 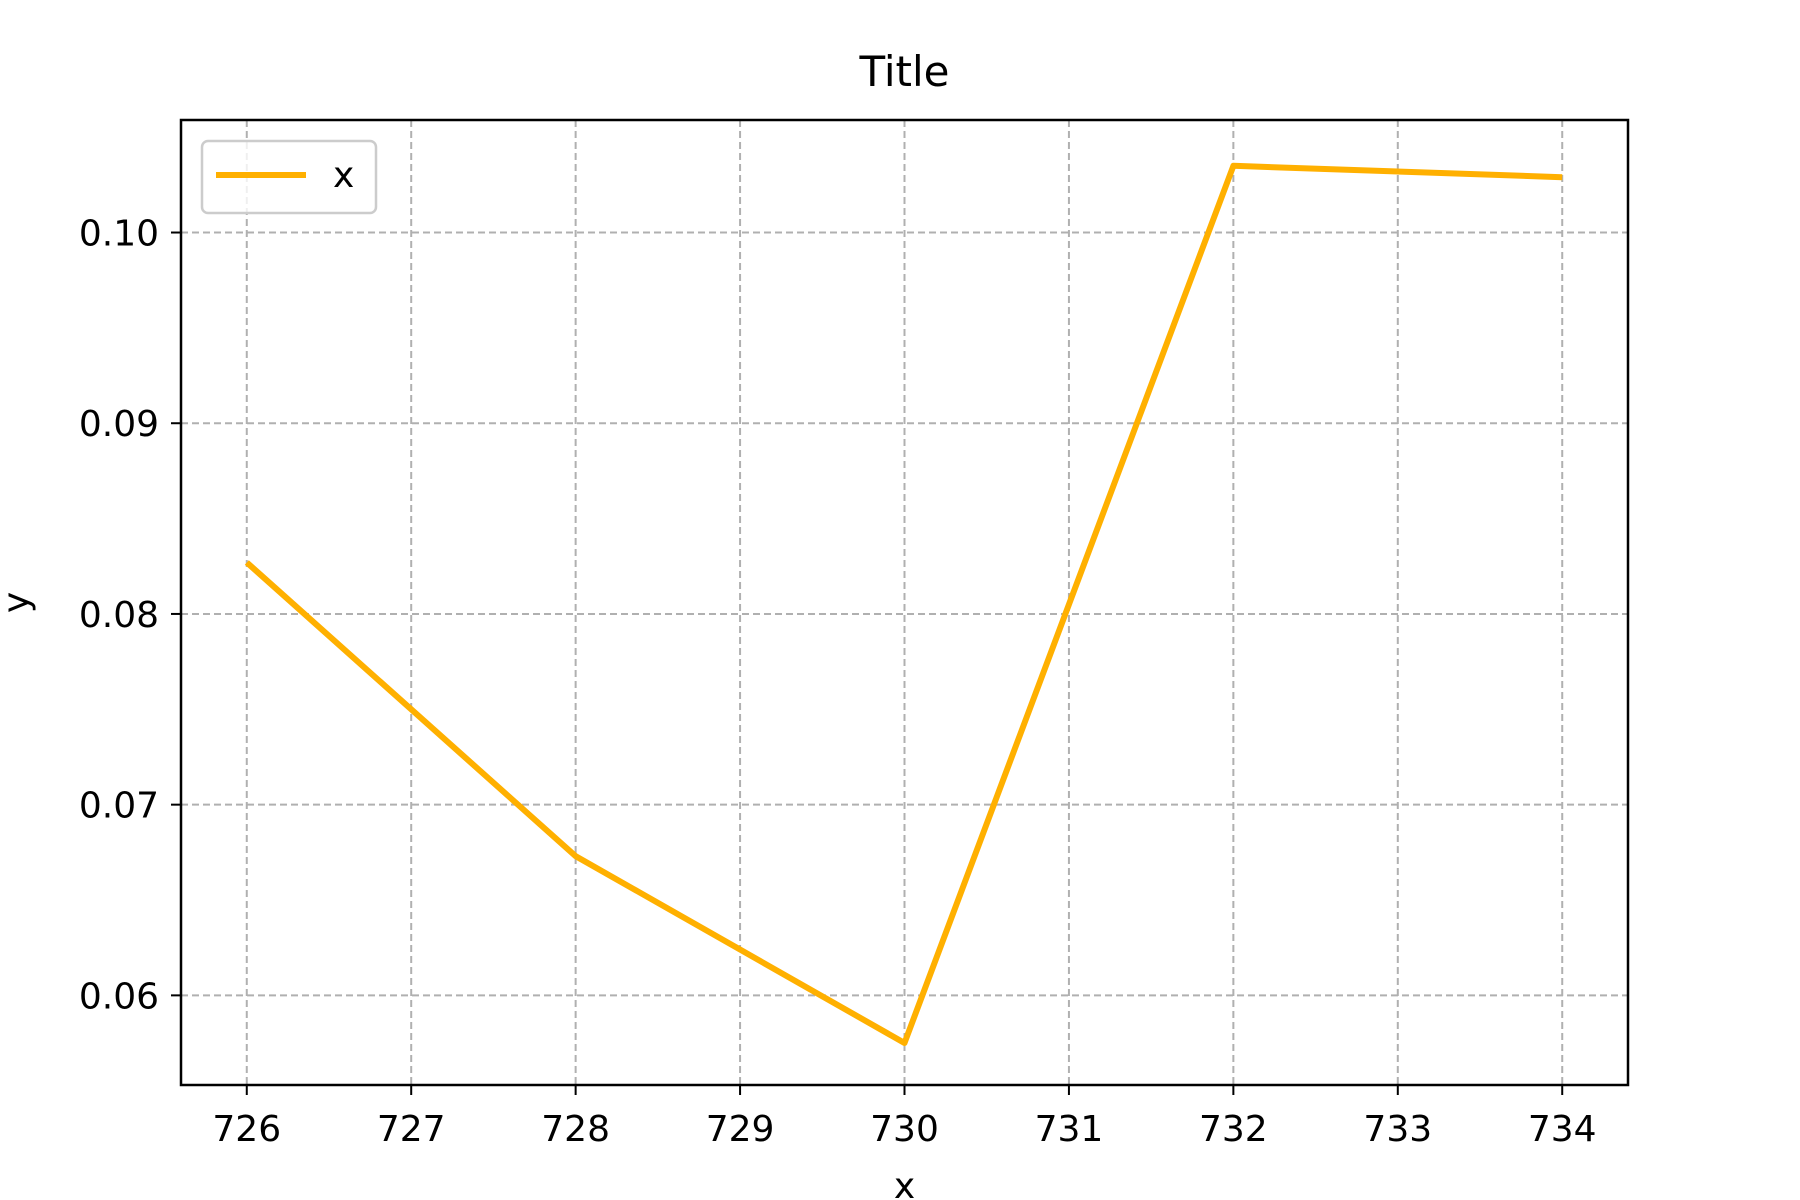 I want to click on x-tick-label: 726, so click(x=246, y=1129).